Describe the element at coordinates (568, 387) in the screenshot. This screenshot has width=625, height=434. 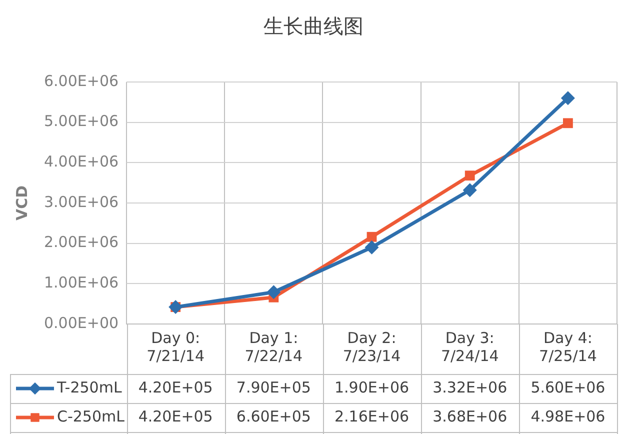
I see `data-label: 5.60E+06` at that location.